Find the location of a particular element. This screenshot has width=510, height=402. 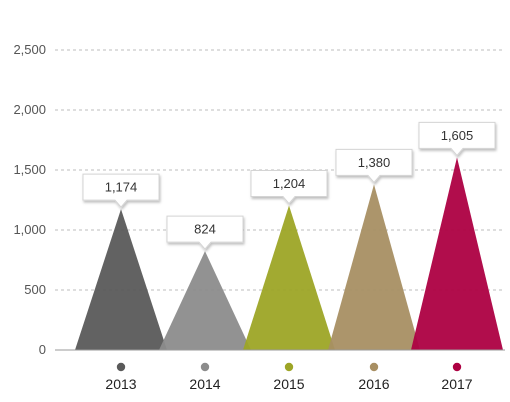

data-label-callout: 1,380 is located at coordinates (374, 166).